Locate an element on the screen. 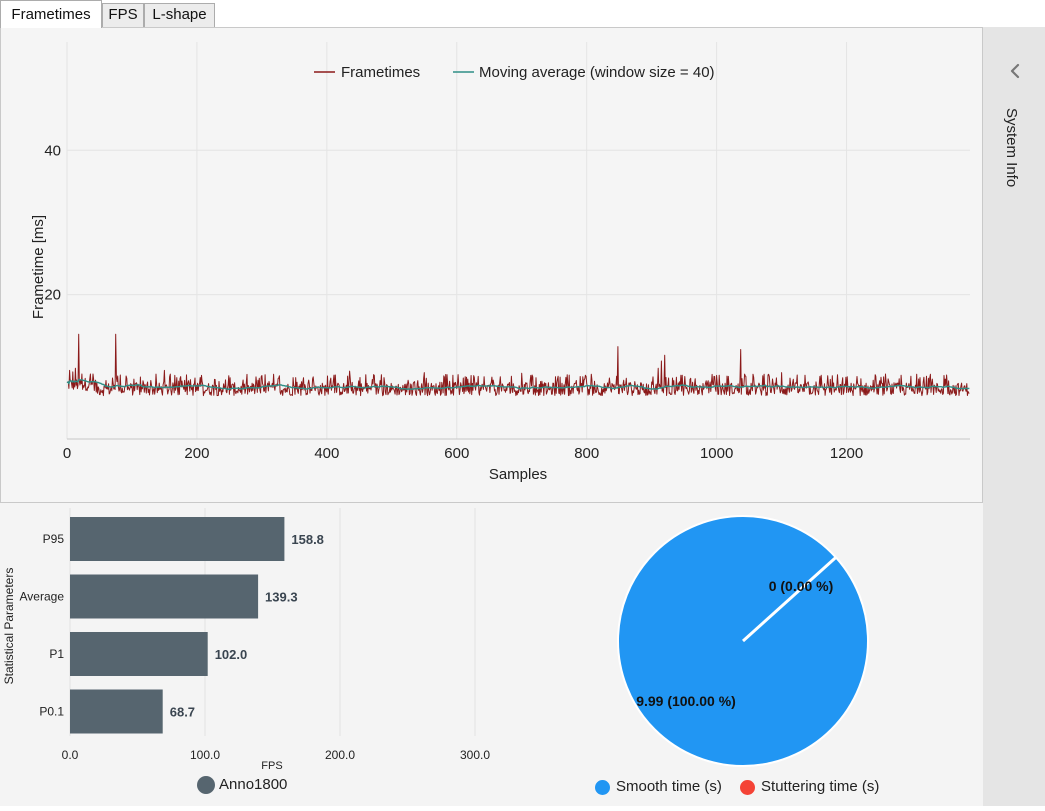  tab-bar: Frametimes FPS L-shape is located at coordinates (491, 14).